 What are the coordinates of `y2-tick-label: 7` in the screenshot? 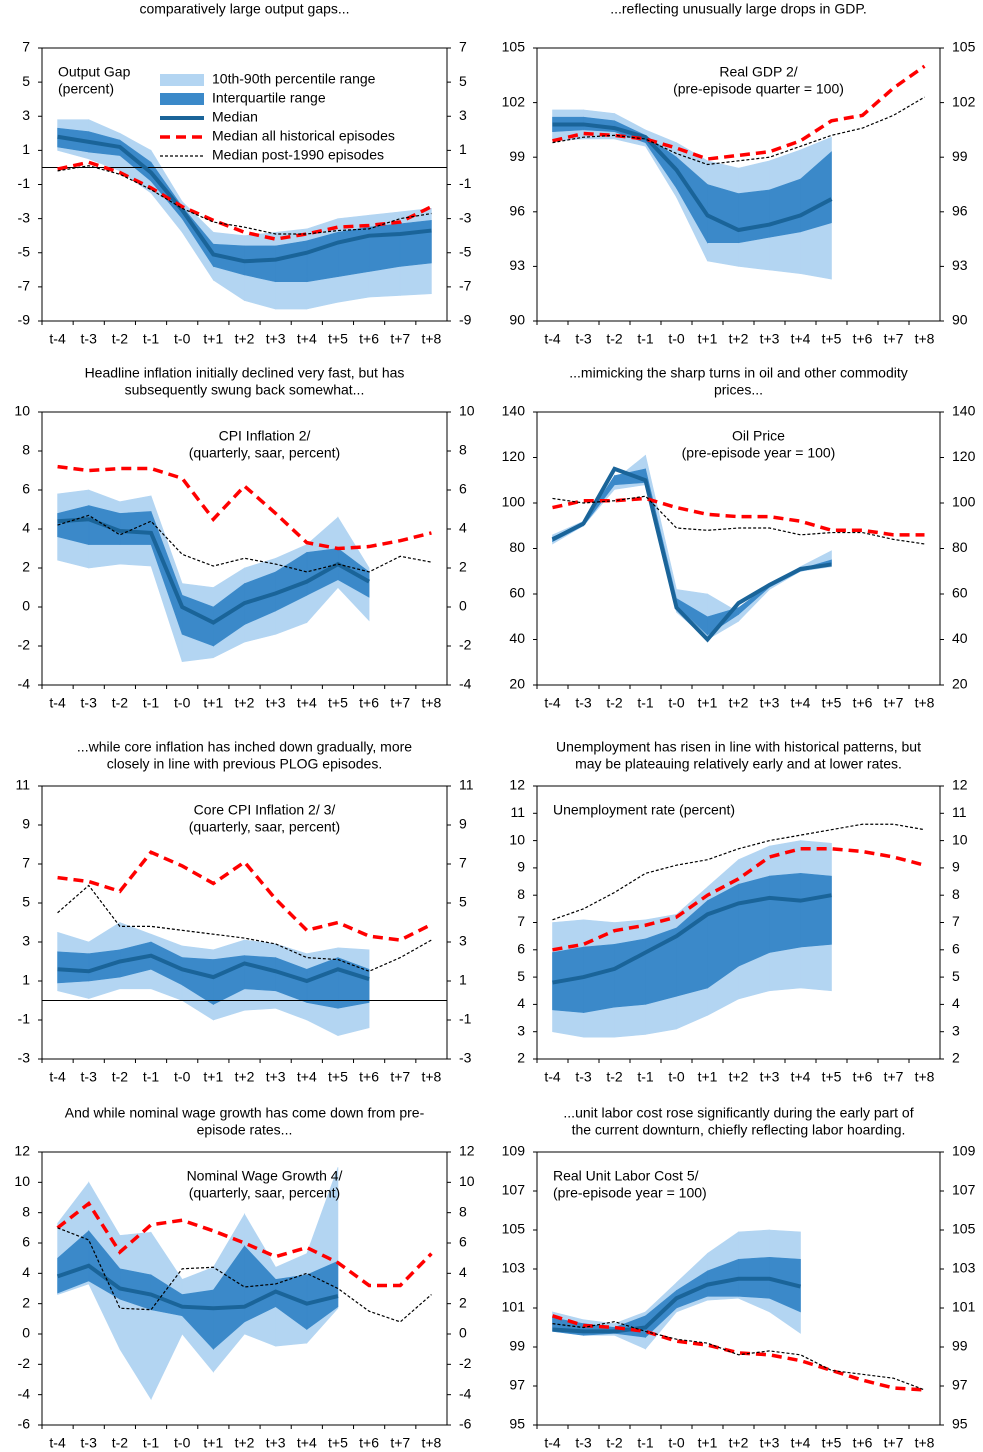 It's located at (956, 921).